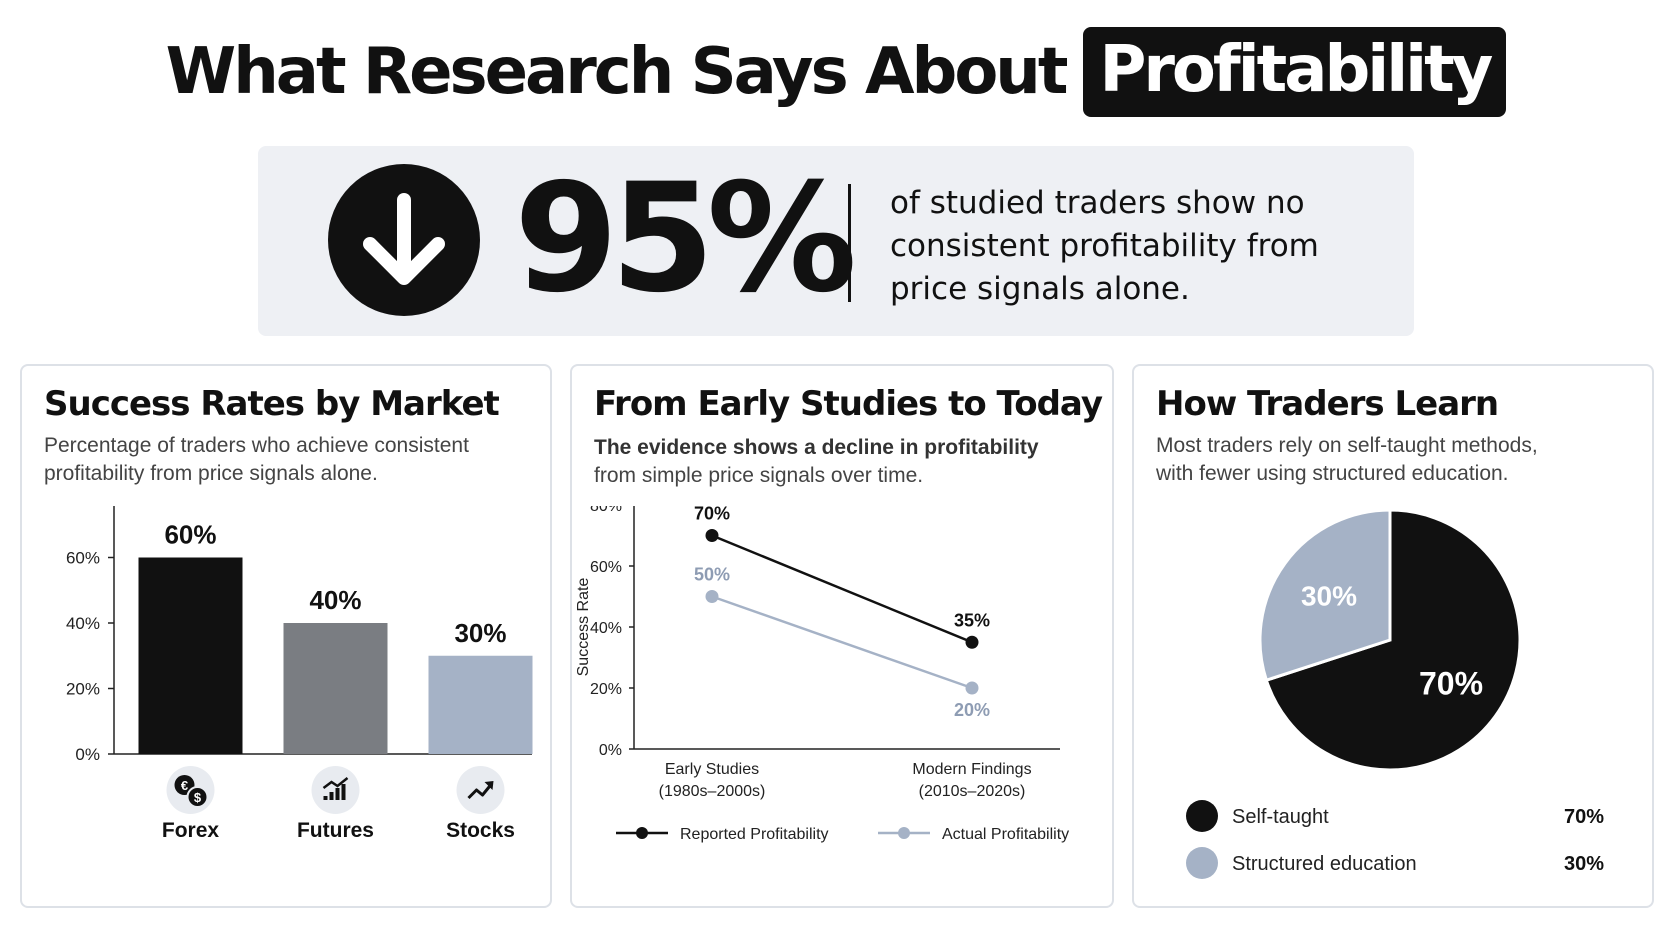 Image resolution: width=1672 pixels, height=941 pixels. I want to click on hero-divider, so click(849, 243).